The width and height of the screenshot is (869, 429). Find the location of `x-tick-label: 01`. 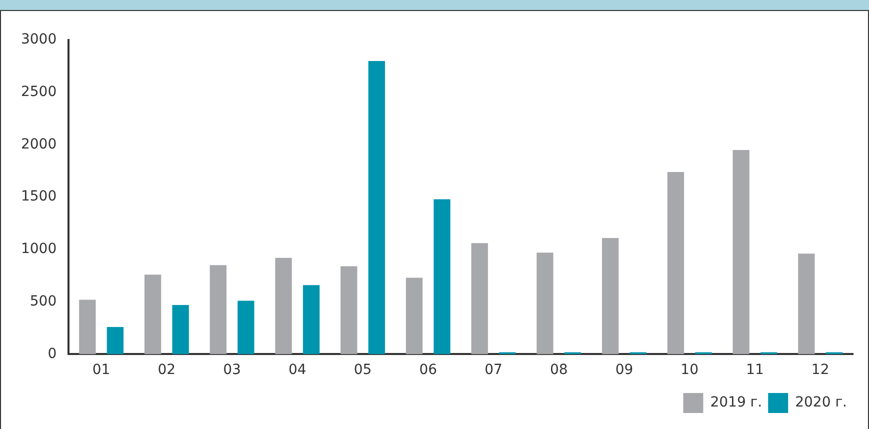

x-tick-label: 01 is located at coordinates (101, 370).